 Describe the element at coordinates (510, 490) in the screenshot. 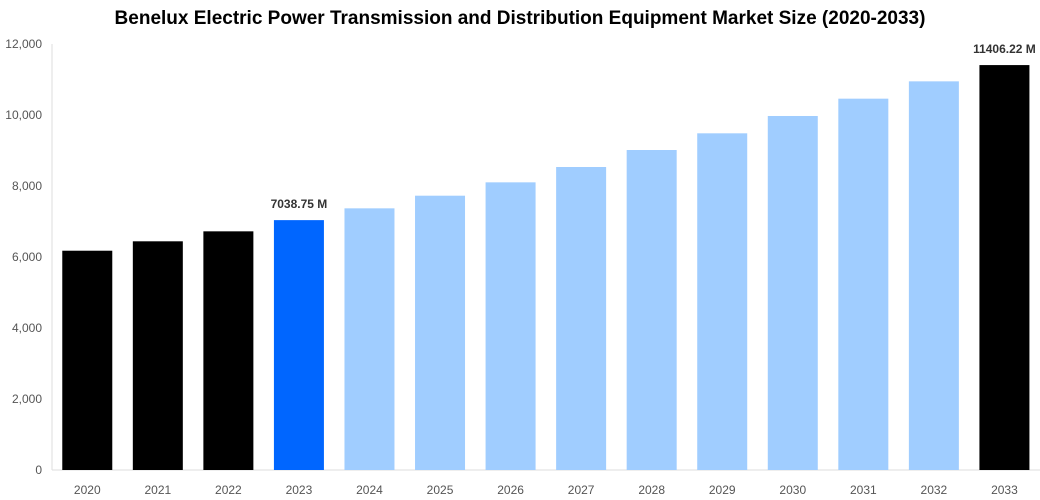

I see `x-tick-label: 2026` at that location.